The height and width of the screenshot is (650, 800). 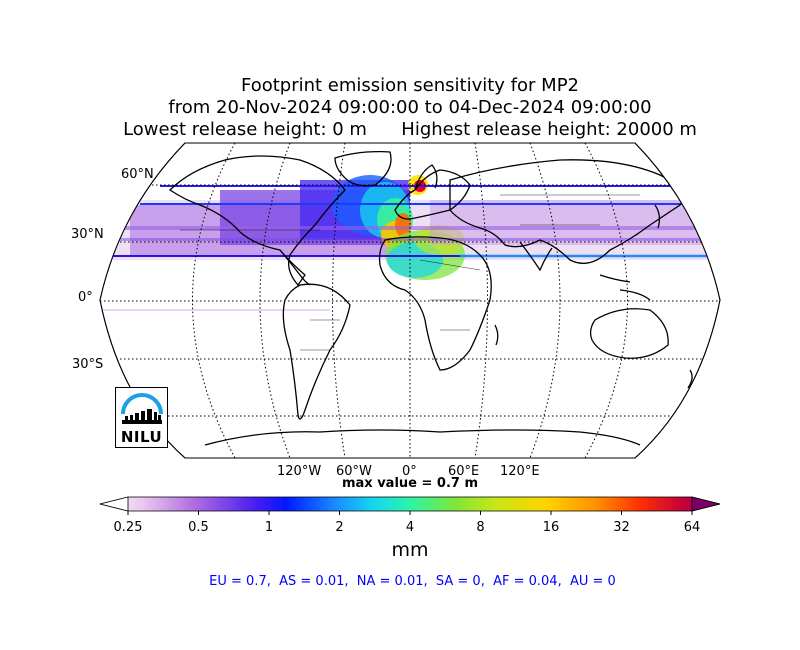 I want to click on colorbar-tick: 0.5, so click(x=198, y=527).